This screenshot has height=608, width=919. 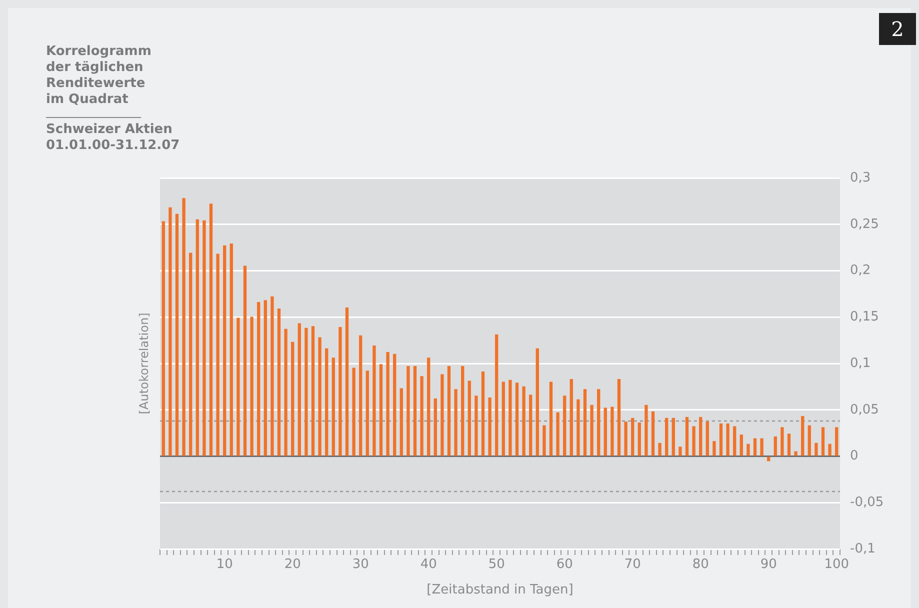 What do you see at coordinates (867, 502) in the screenshot?
I see `y-tick-label: -0,05` at bounding box center [867, 502].